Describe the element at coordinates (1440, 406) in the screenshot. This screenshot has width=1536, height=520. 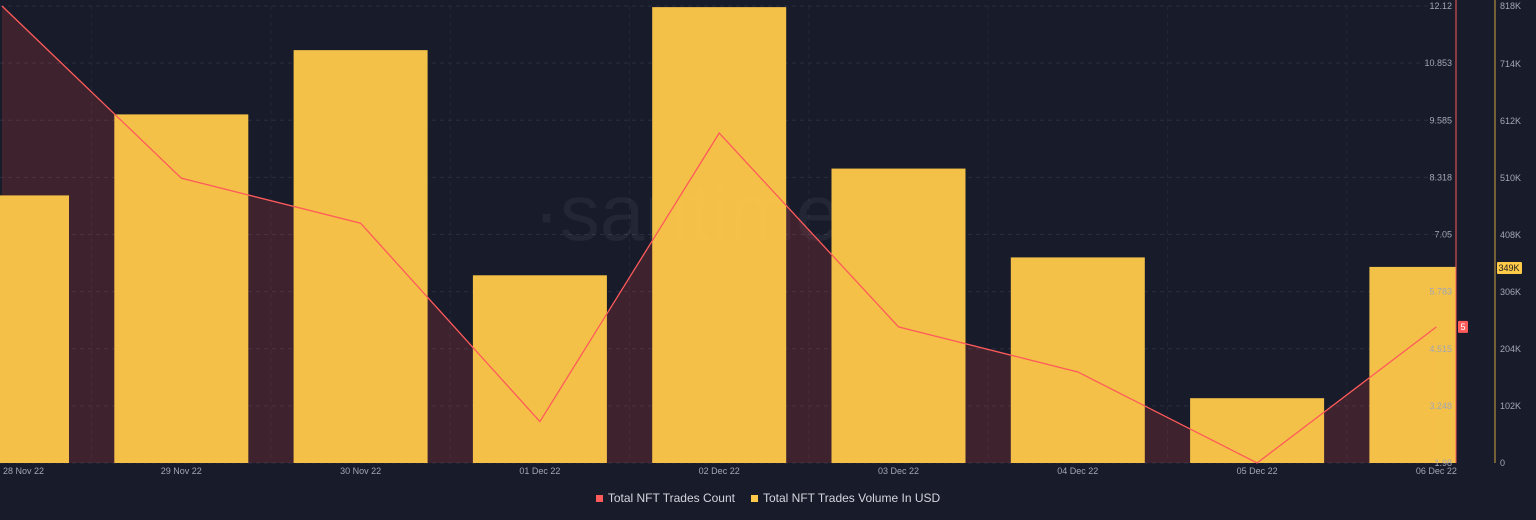
I see `count-axis-tick-label: 3.248` at that location.